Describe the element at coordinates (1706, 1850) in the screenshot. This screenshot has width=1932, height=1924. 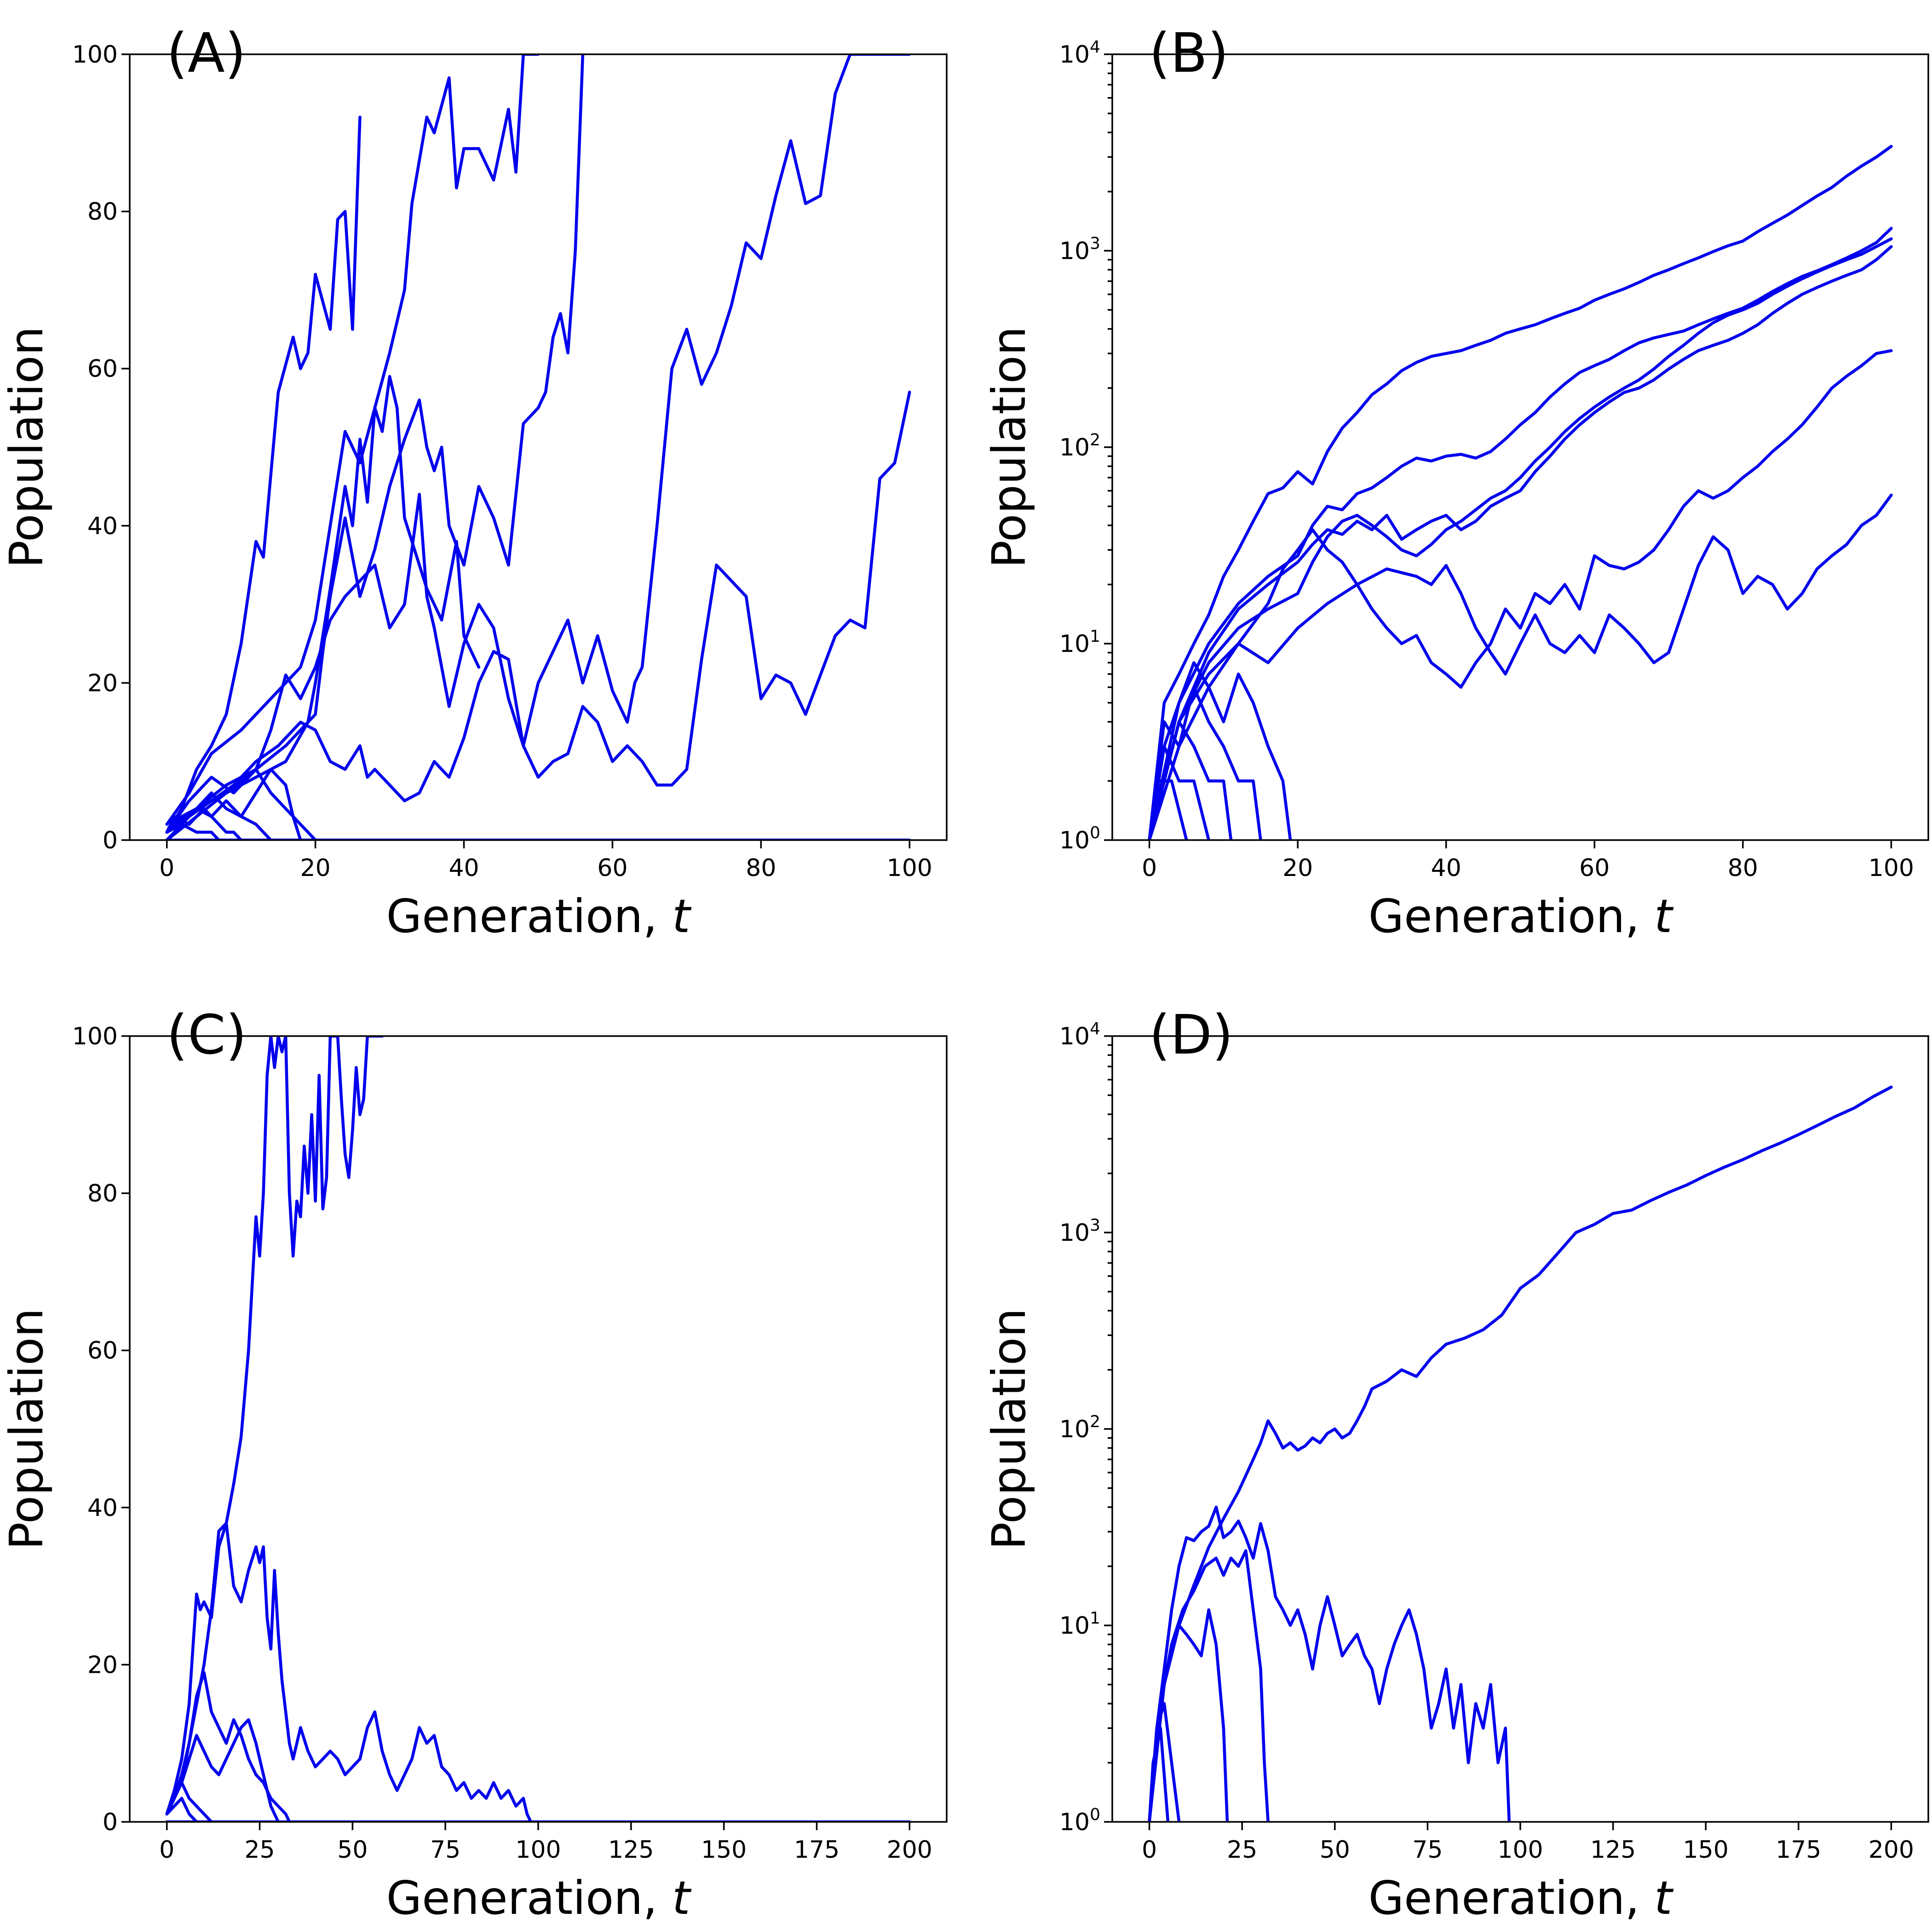
I see `x-tick-label: 150` at that location.